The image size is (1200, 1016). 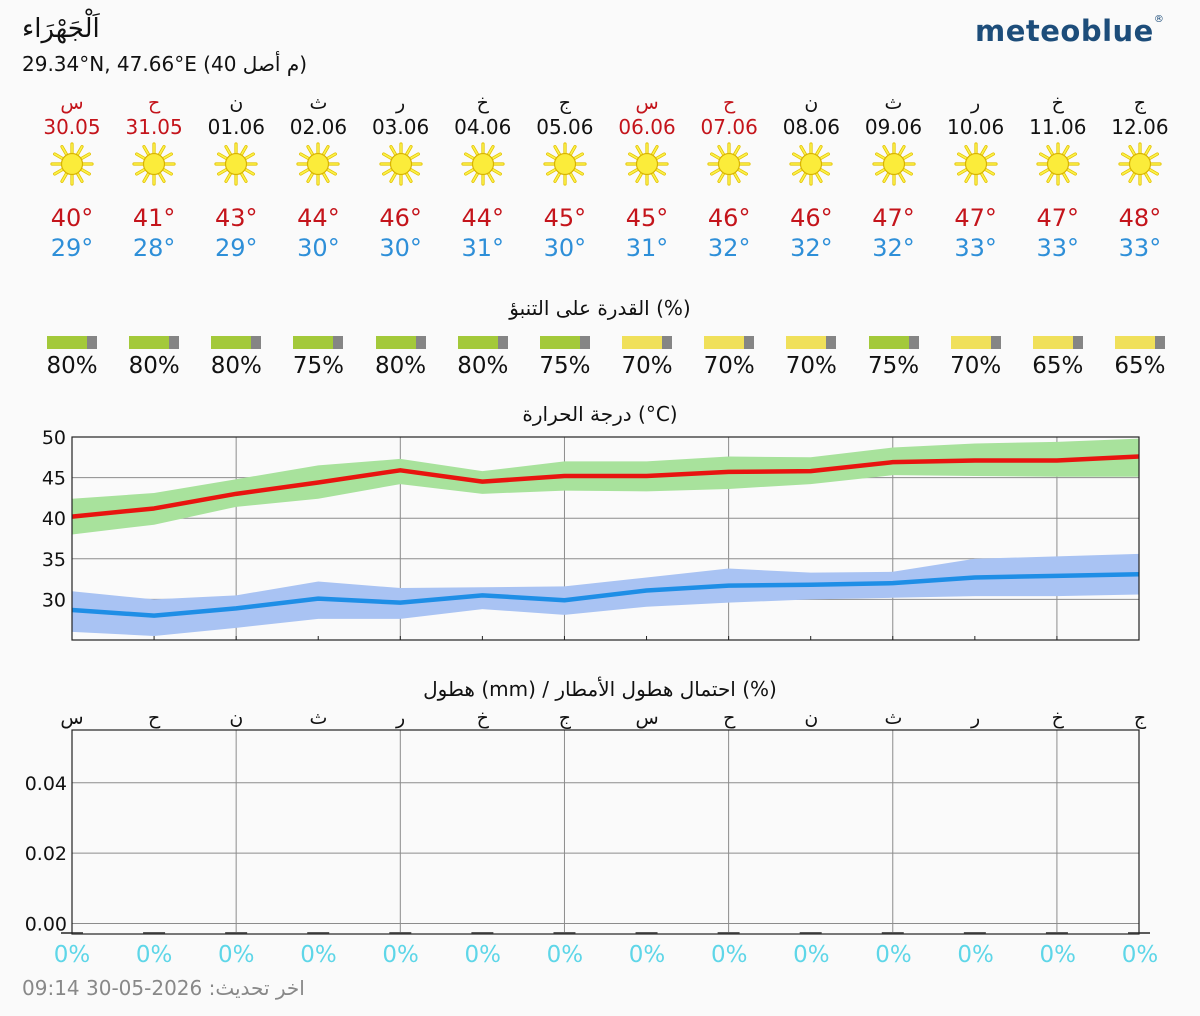 I want to click on precip-day-label: ن, so click(x=811, y=718).